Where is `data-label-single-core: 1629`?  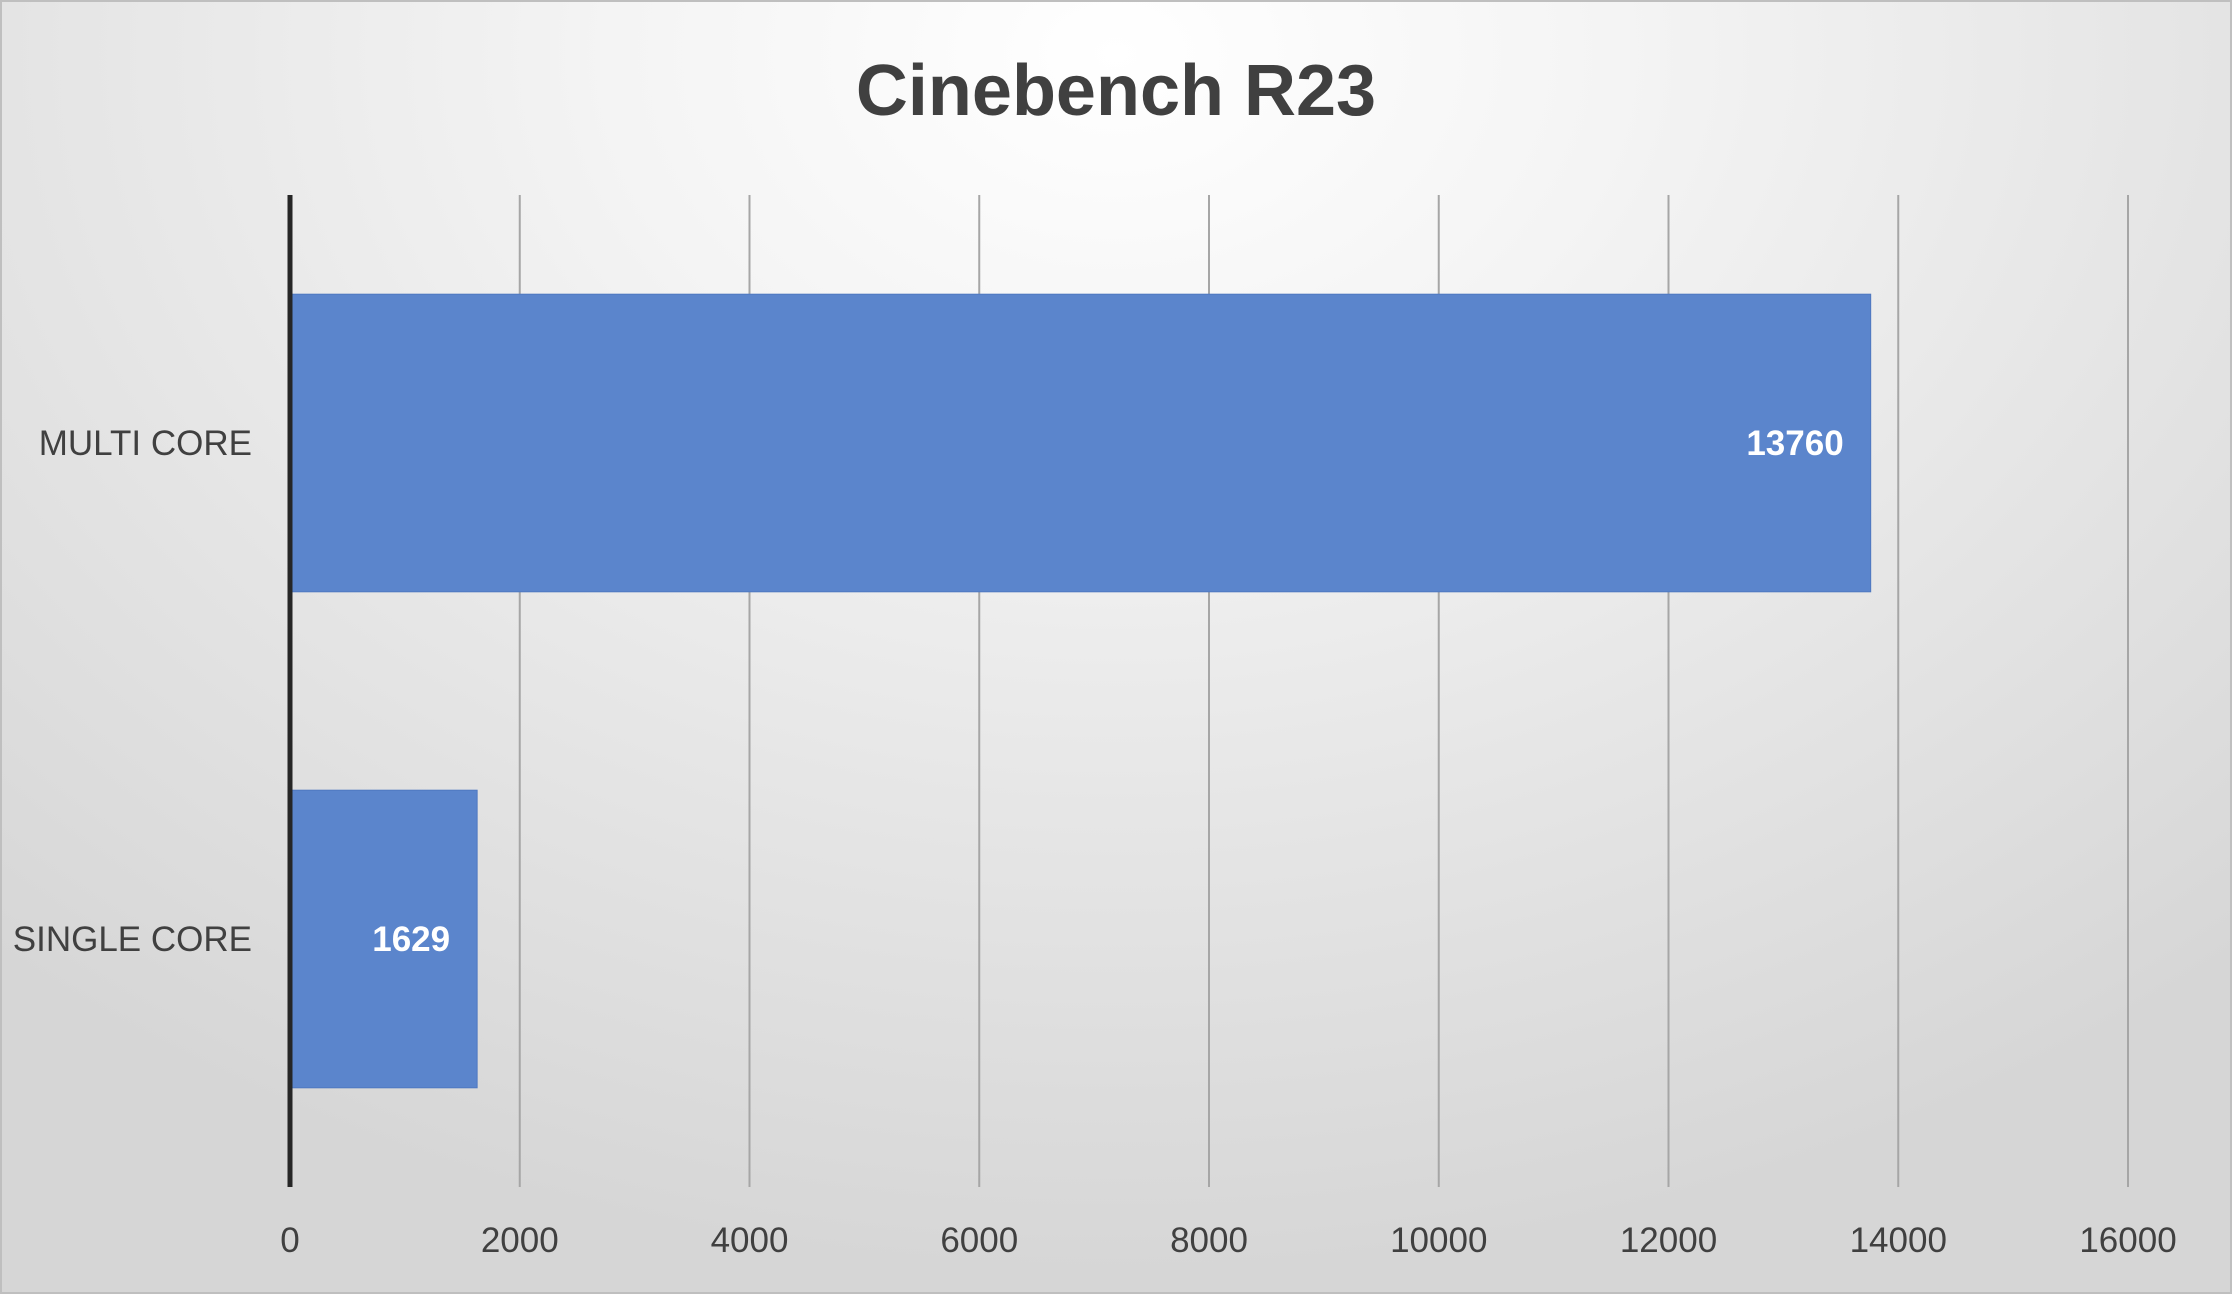 data-label-single-core: 1629 is located at coordinates (411, 939).